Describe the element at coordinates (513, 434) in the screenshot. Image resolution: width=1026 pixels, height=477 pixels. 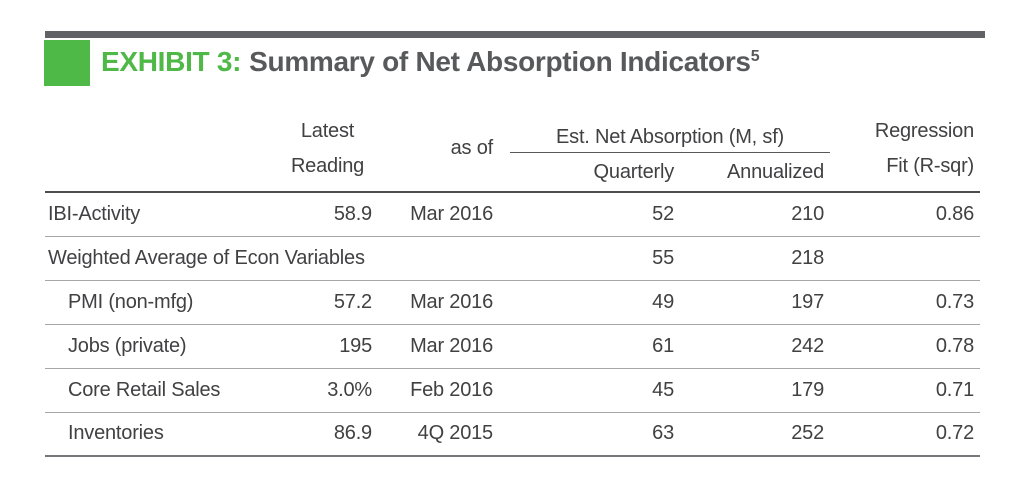
I see `table-row: Inventories 86.9 4Q 2015 63 252 0.72` at that location.